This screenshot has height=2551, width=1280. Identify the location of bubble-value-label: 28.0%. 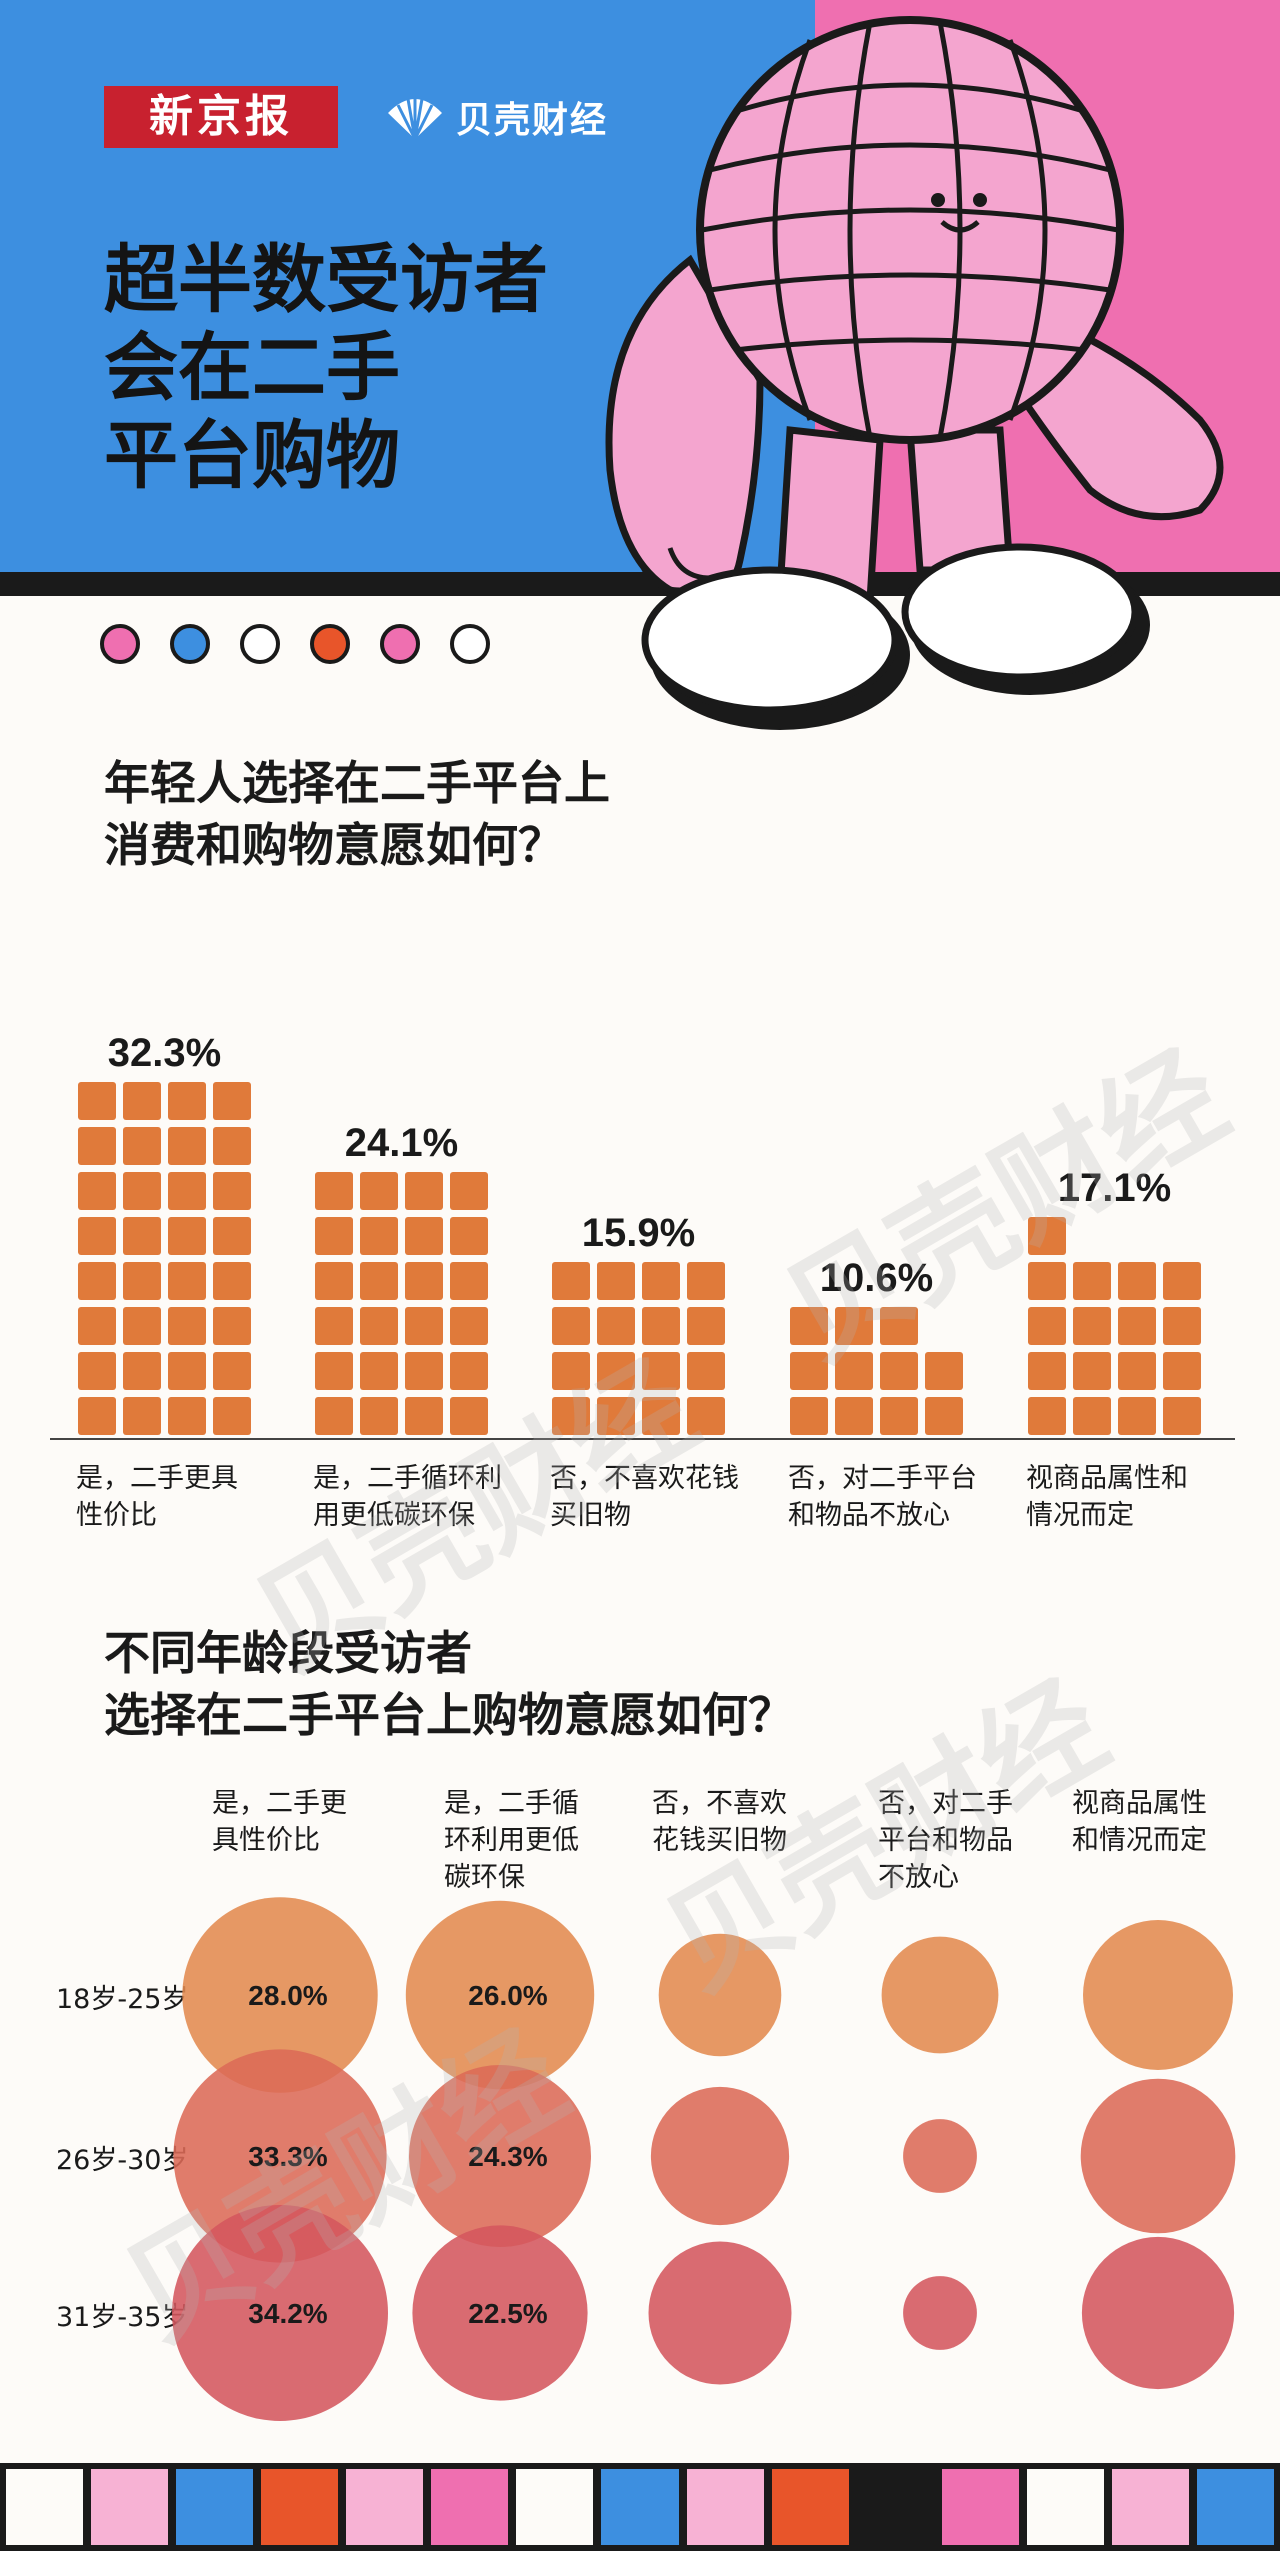
(287, 1995).